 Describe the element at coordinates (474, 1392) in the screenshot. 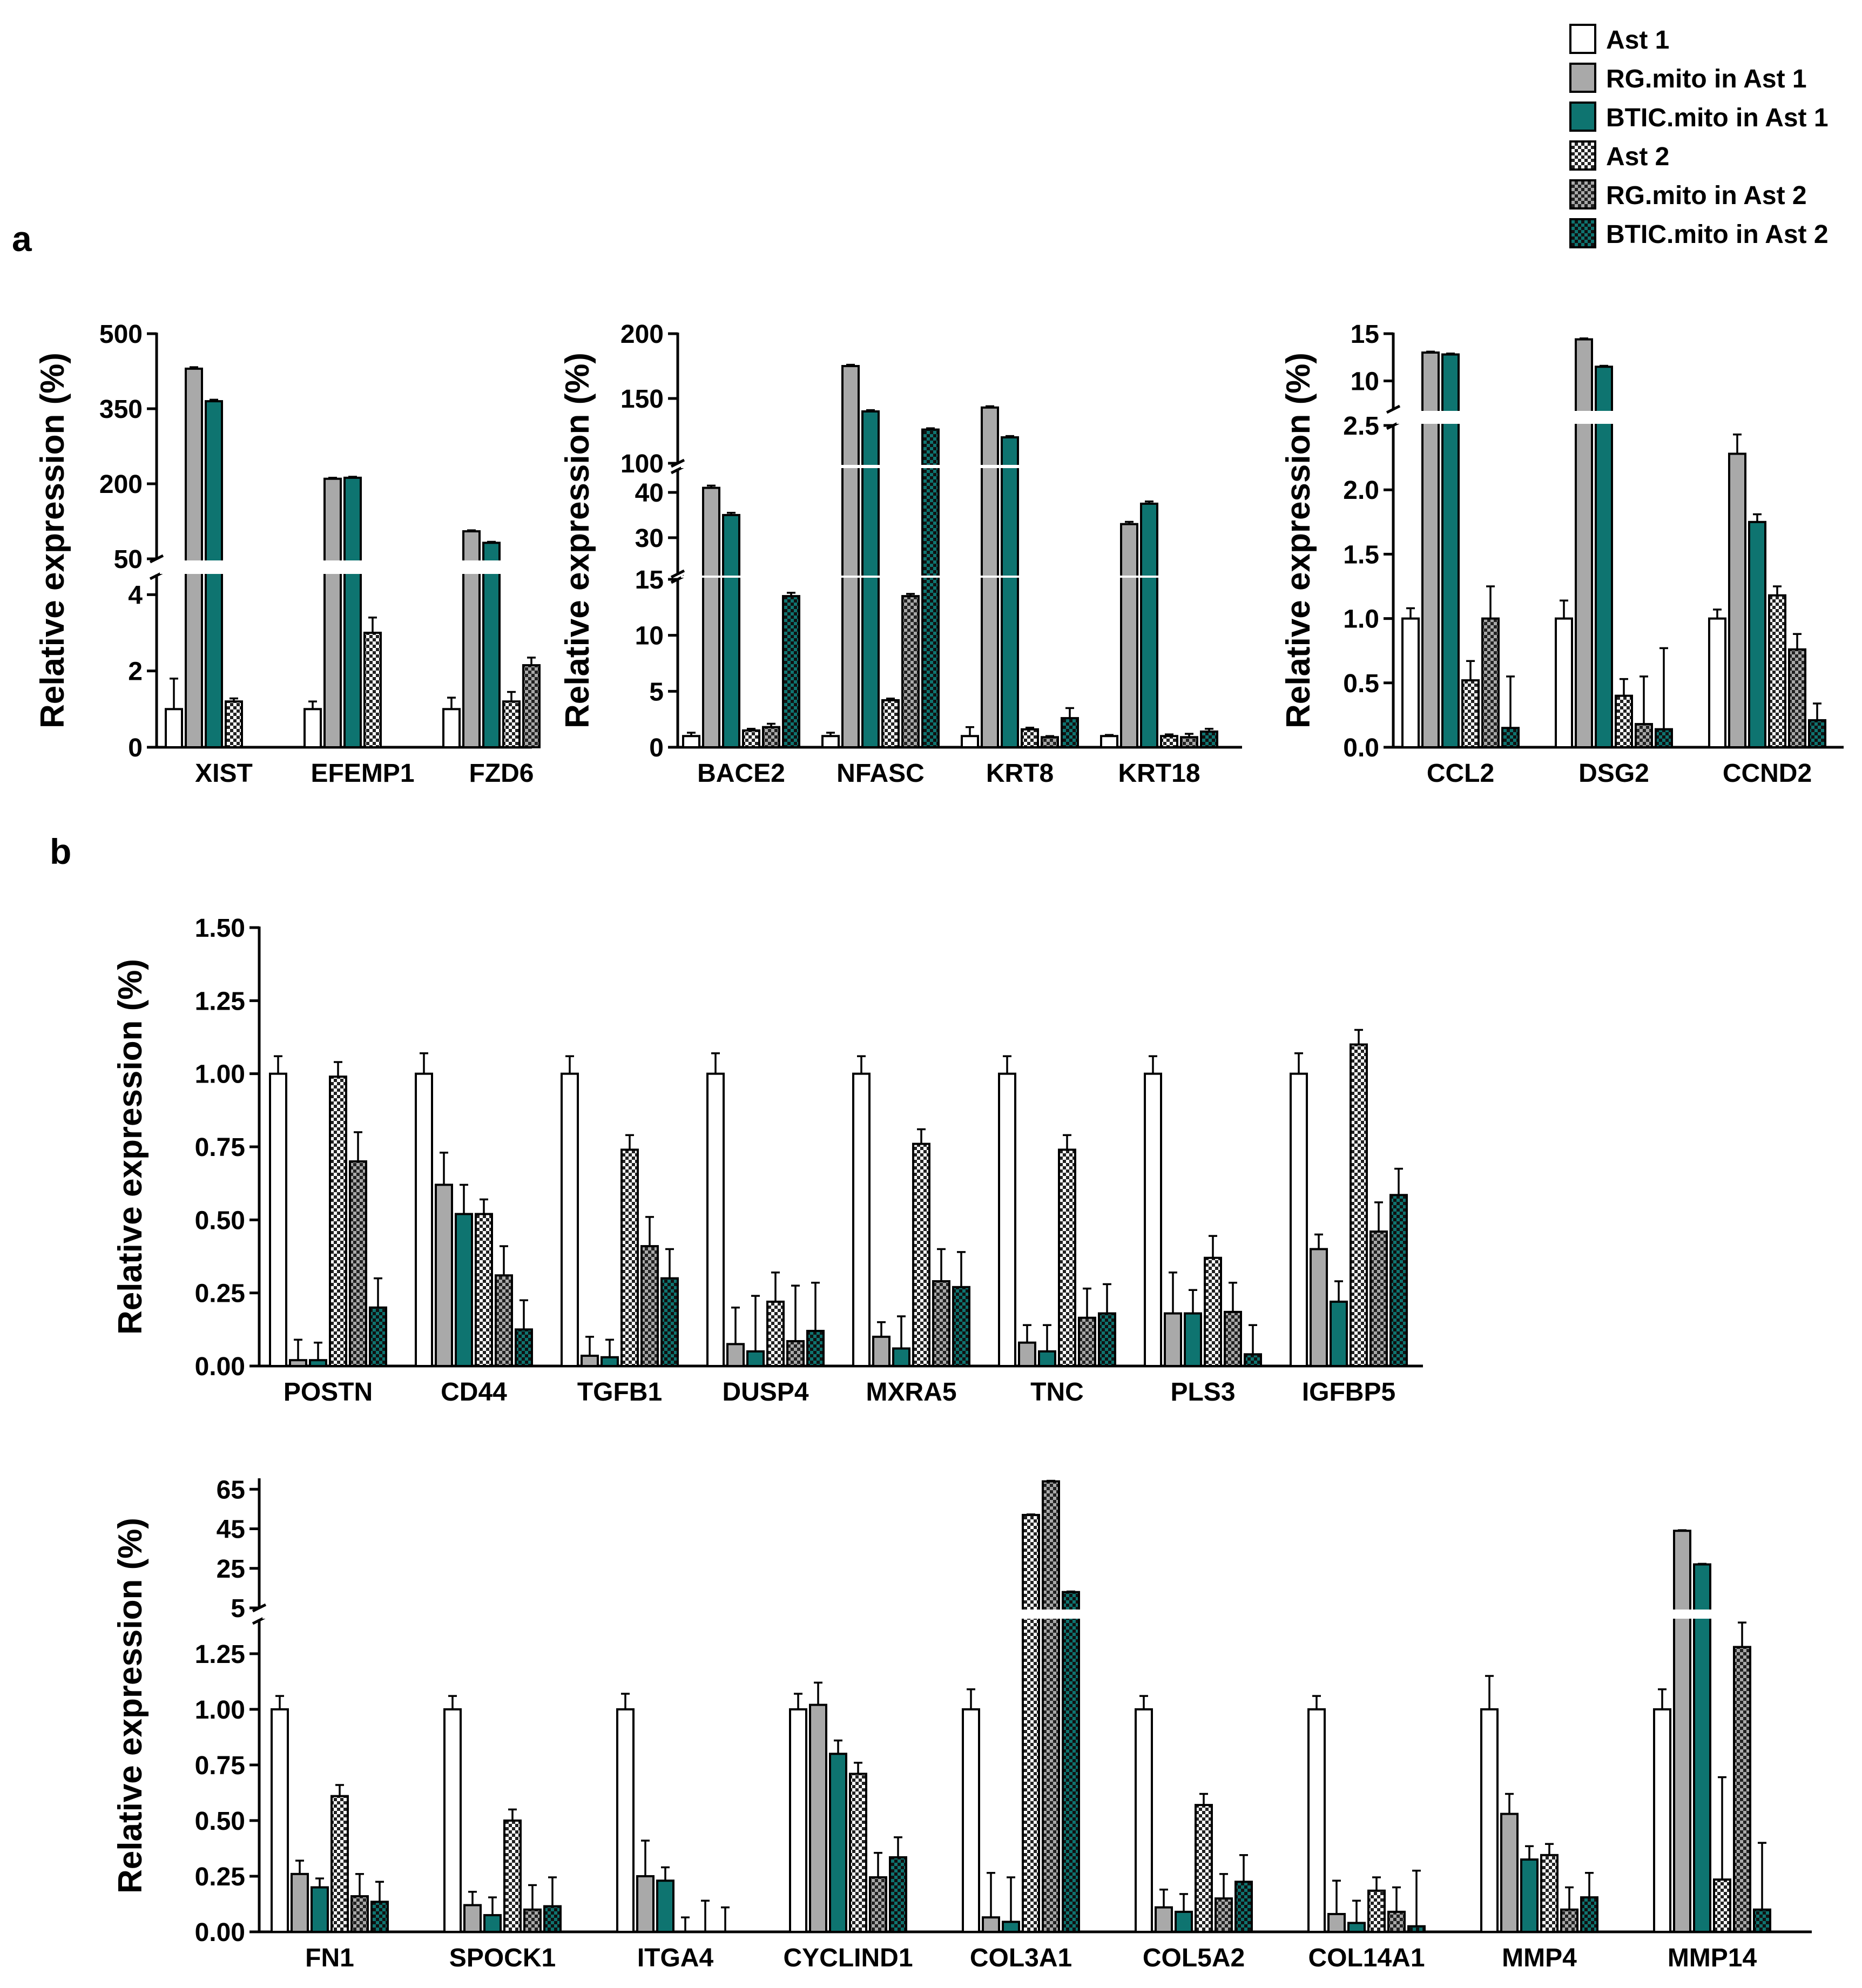

I see `category-label-cd44: CD44` at that location.